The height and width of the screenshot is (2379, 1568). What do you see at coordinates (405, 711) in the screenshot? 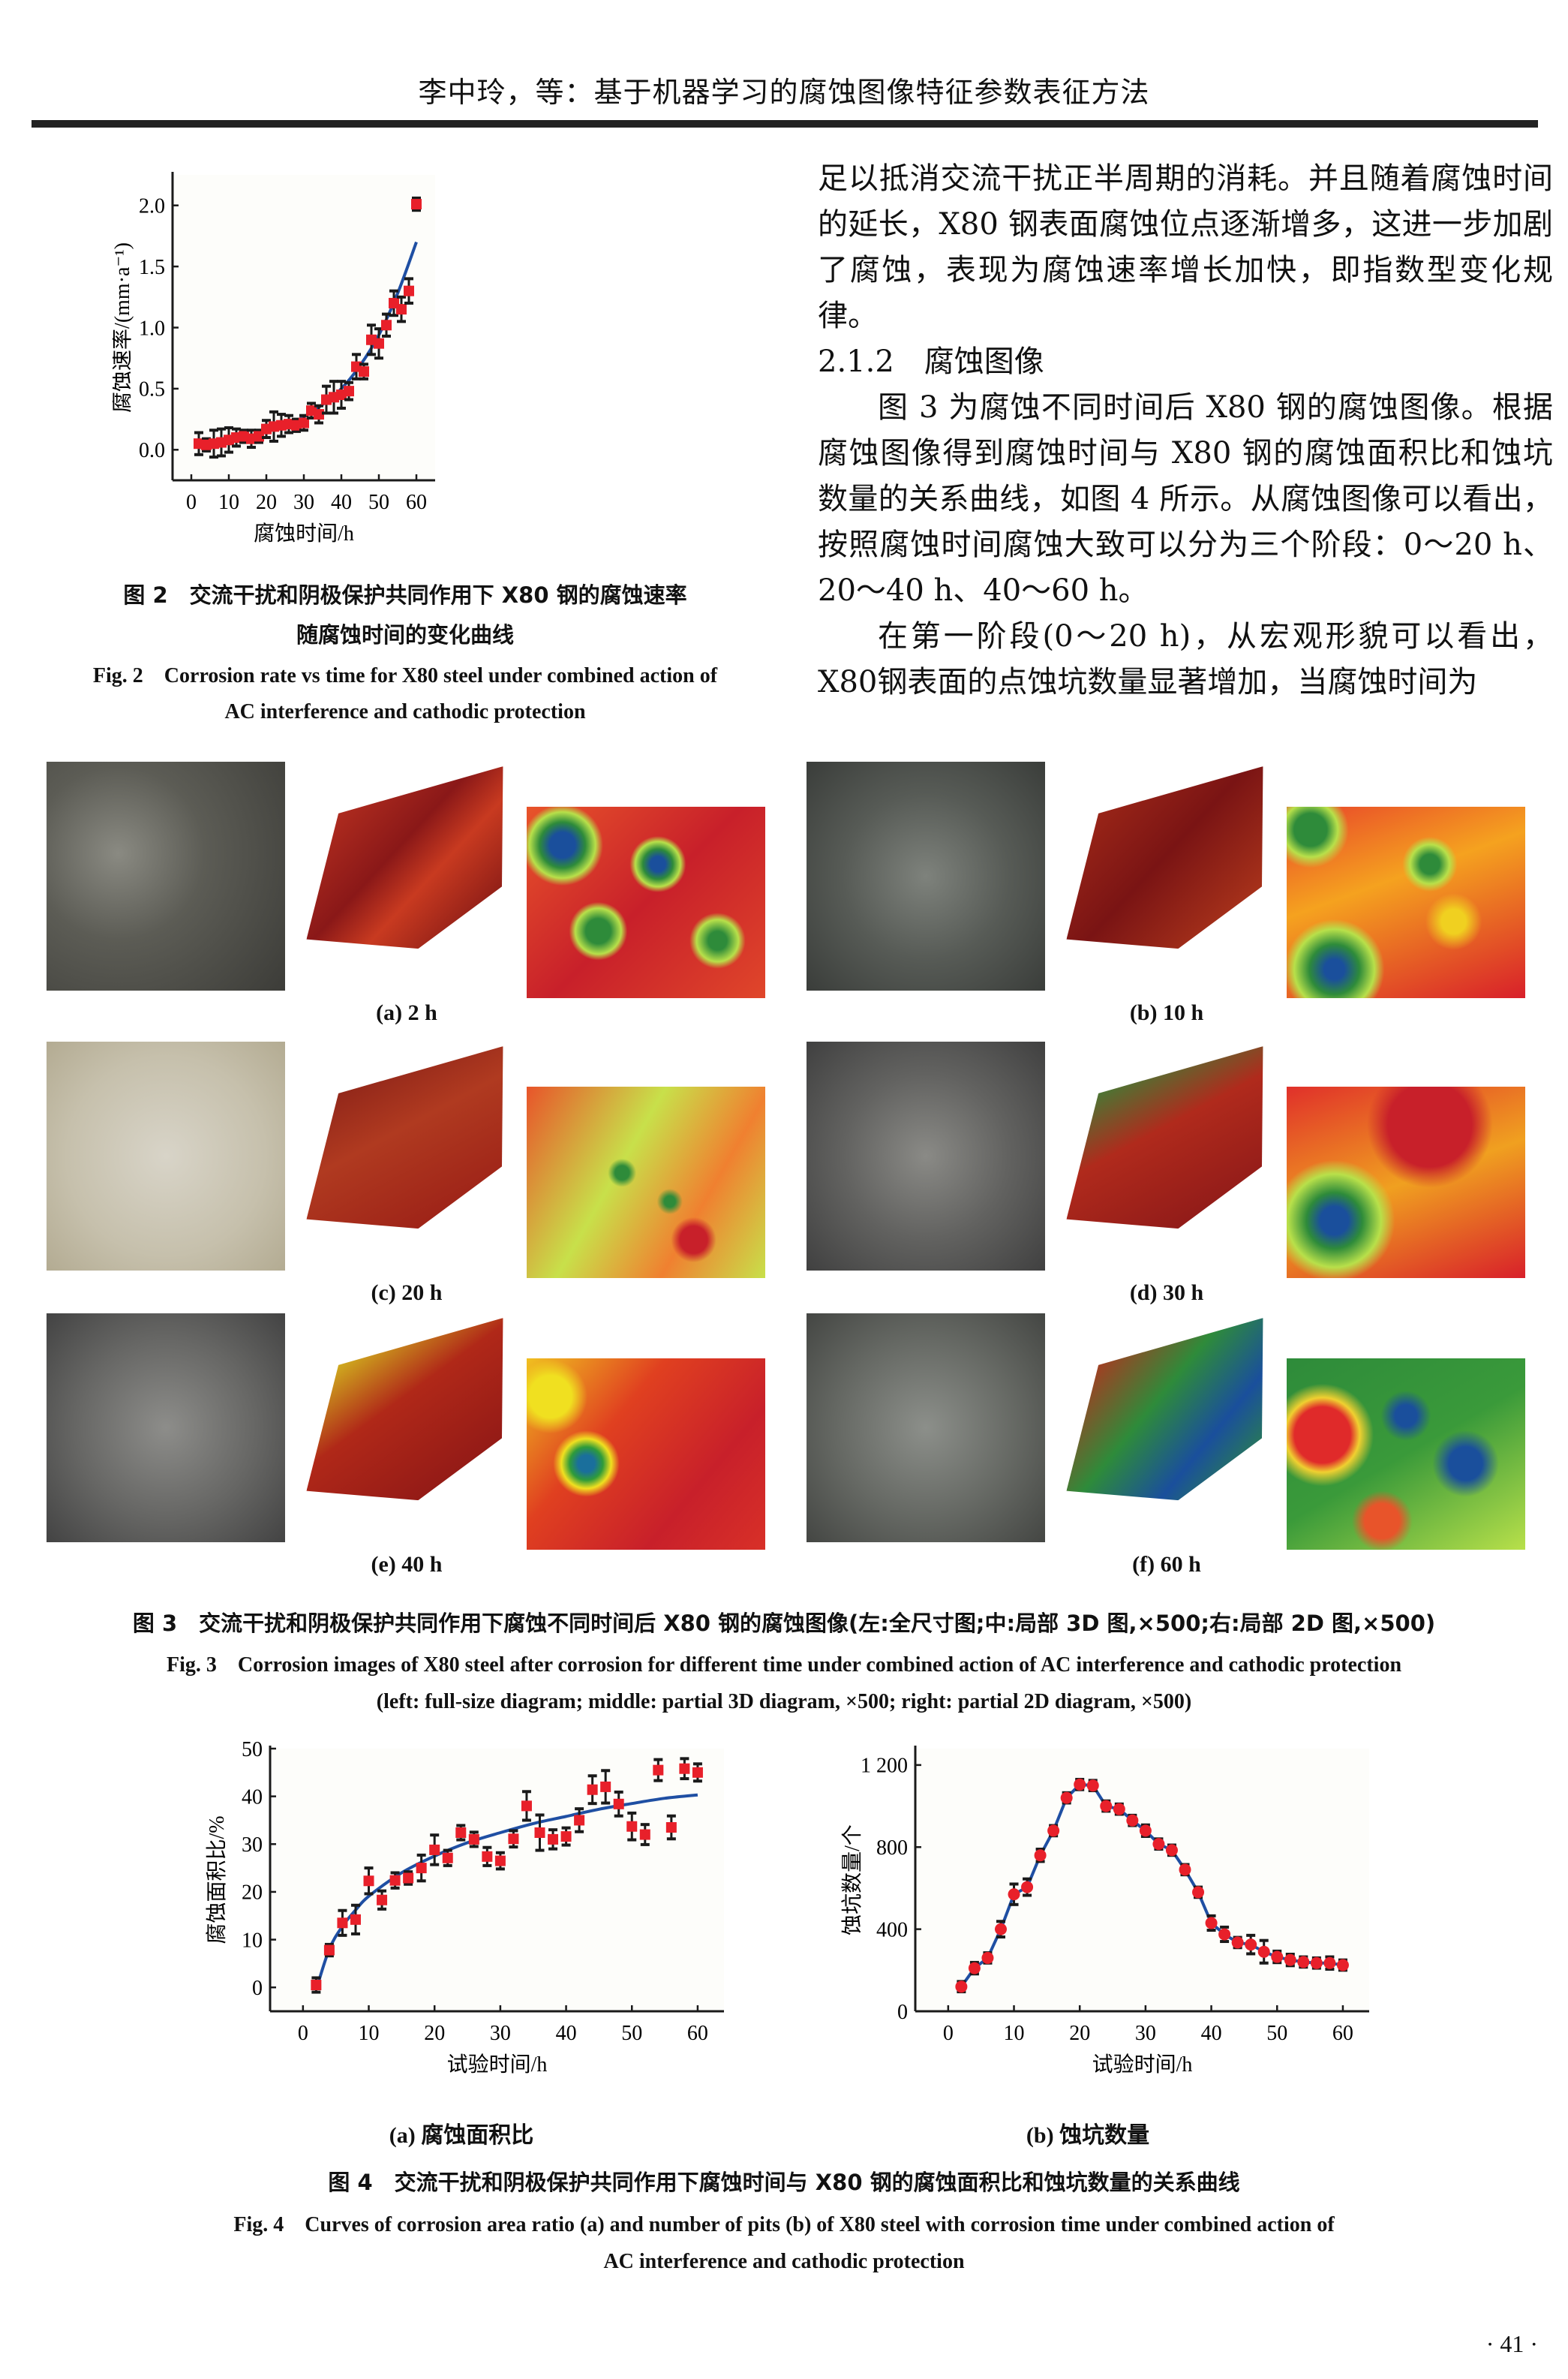
I see `fig2-caption-en-2: AC interference and cathodic protection` at bounding box center [405, 711].